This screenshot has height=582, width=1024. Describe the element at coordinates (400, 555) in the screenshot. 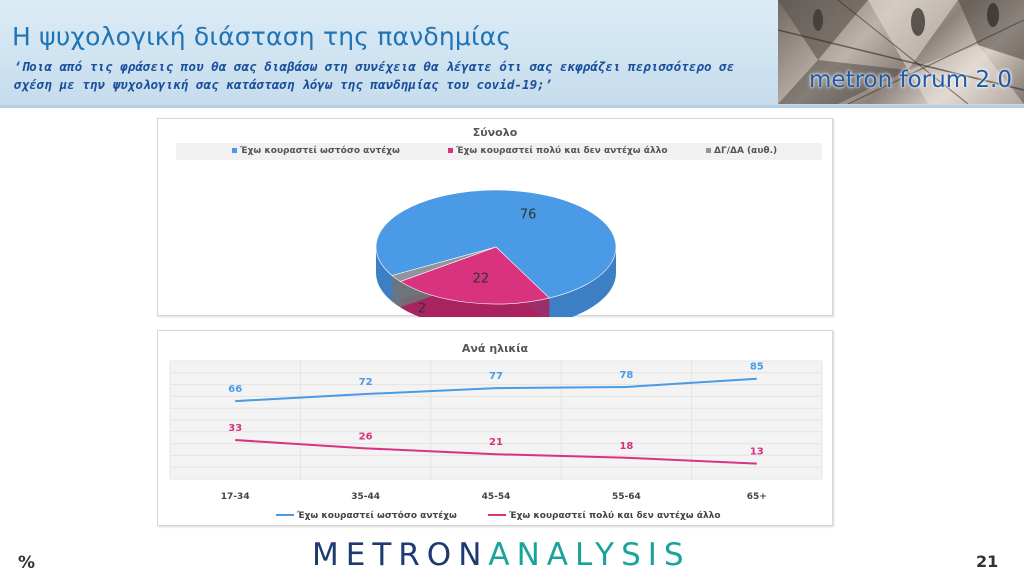

I see `logo-metron: METRON` at that location.